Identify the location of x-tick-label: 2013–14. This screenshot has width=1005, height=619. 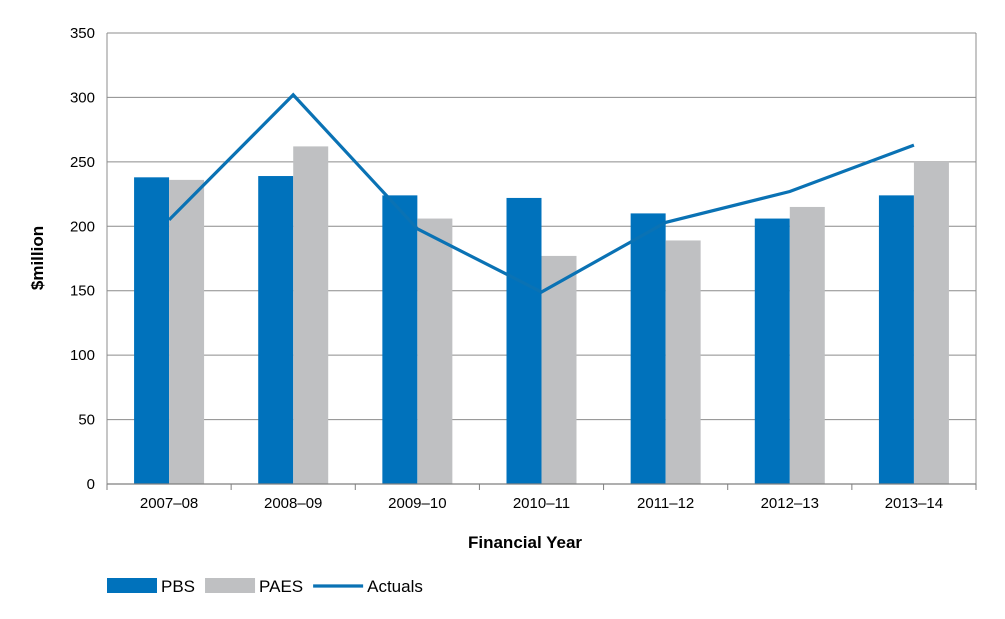
(914, 503).